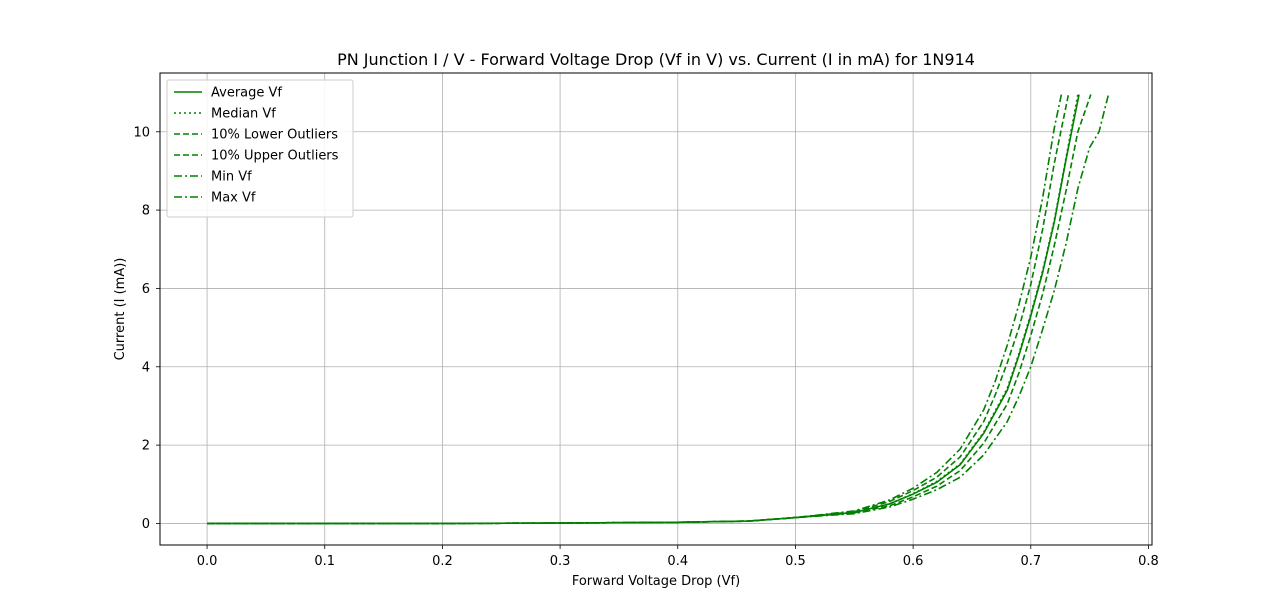 Image resolution: width=1280 pixels, height=612 pixels. I want to click on y-axis-label: Current (I (mA)), so click(120, 309).